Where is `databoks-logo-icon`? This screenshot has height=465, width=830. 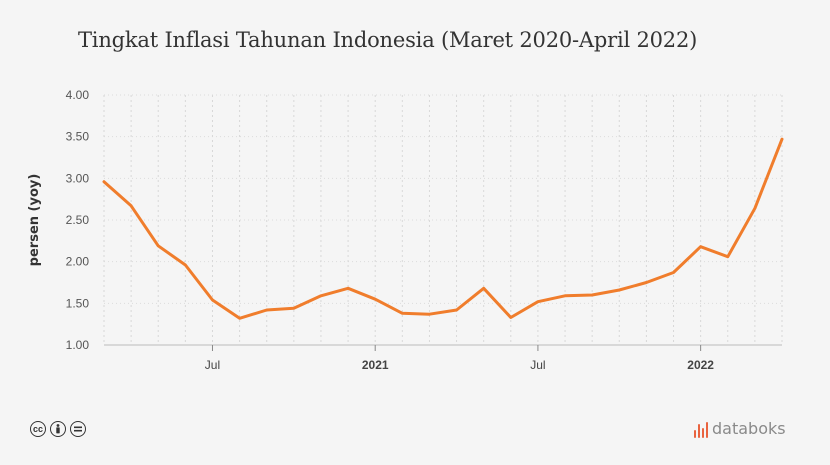
databoks-logo-icon is located at coordinates (701, 429).